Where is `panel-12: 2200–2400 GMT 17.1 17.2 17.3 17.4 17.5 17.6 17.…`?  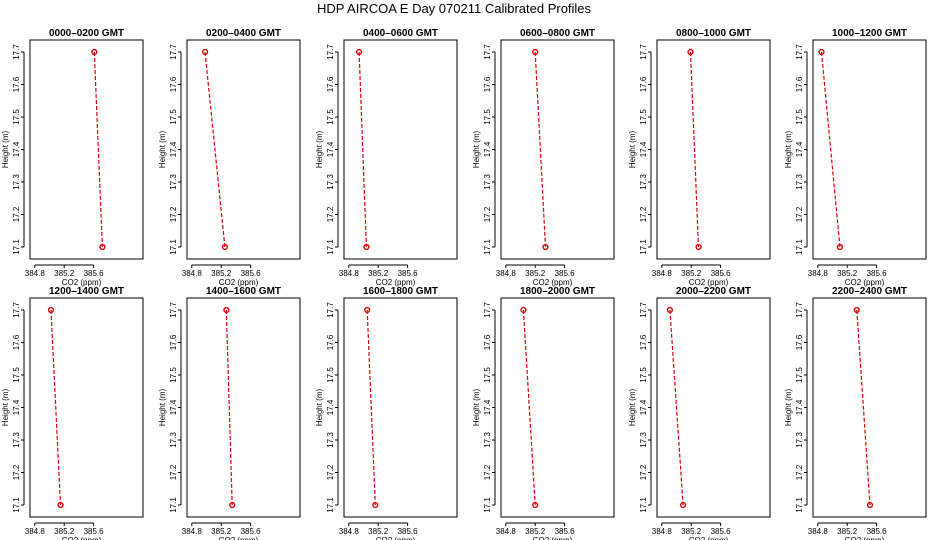
panel-12: 2200–2400 GMT 17.1 17.2 17.3 17.4 17.5 17.6 17.… is located at coordinates (855, 413).